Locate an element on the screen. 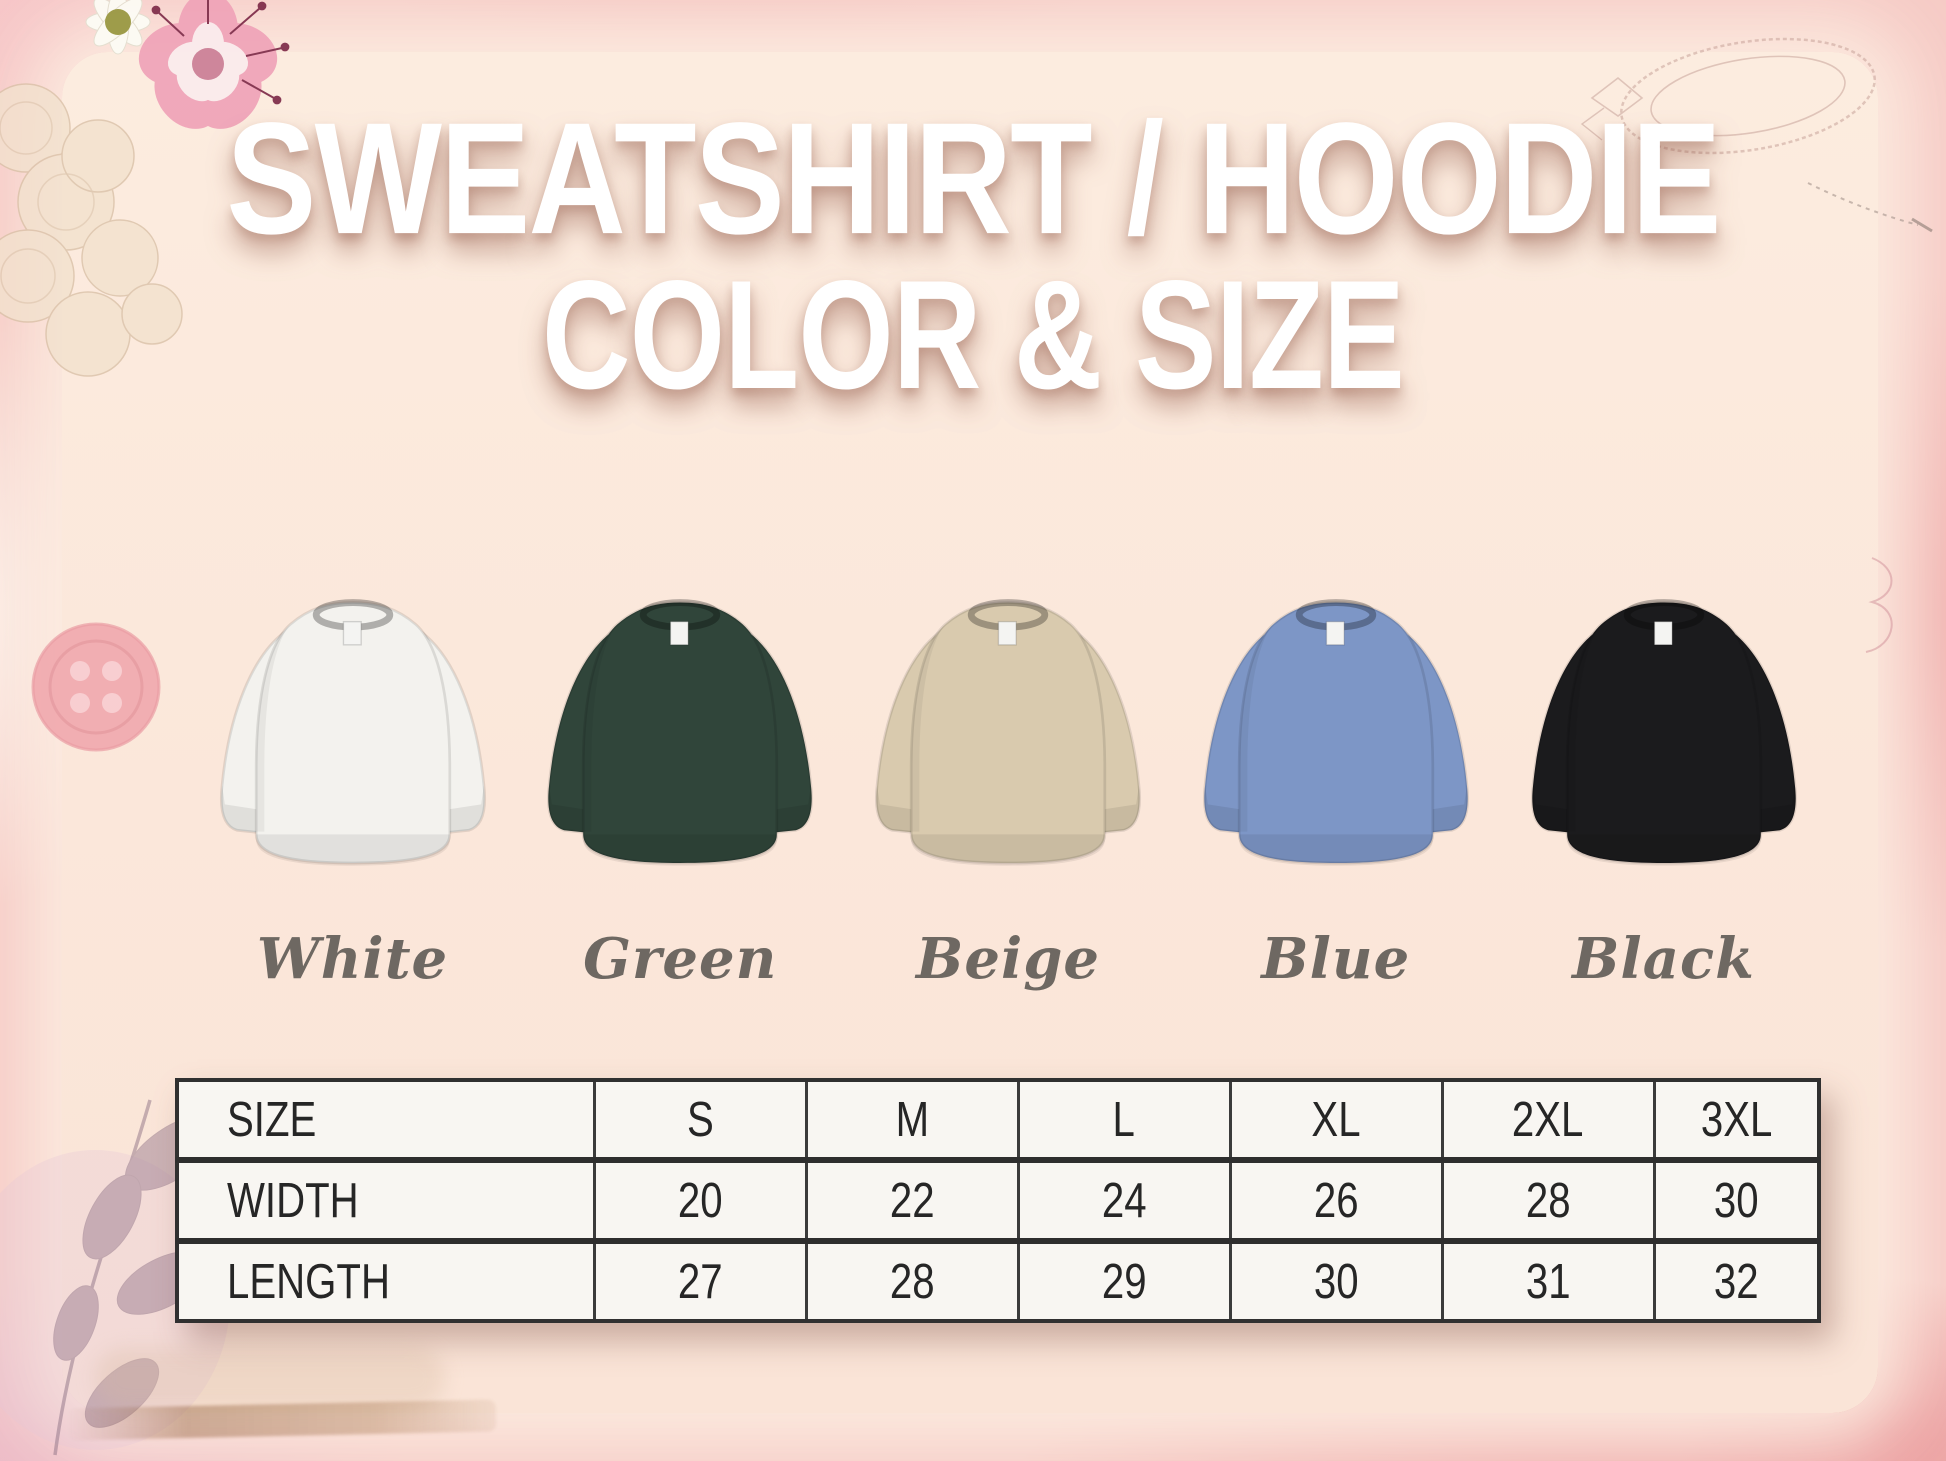  color-label: Beige is located at coordinates (1008, 959).